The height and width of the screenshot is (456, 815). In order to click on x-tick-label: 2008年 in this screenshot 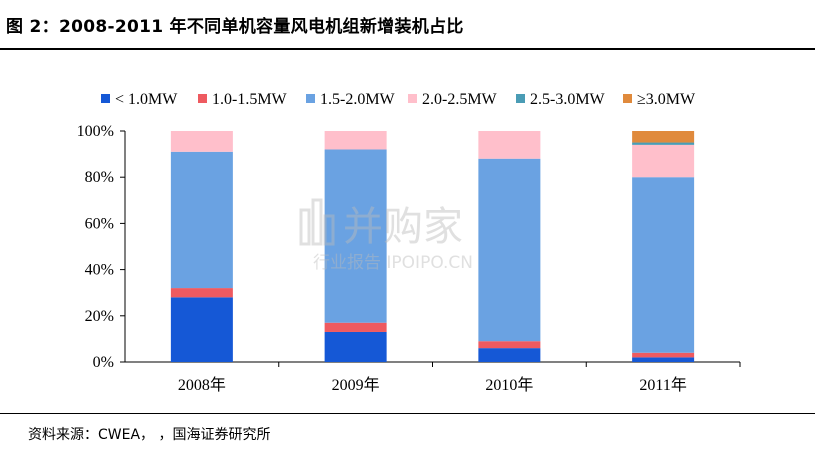, I will do `click(202, 385)`.